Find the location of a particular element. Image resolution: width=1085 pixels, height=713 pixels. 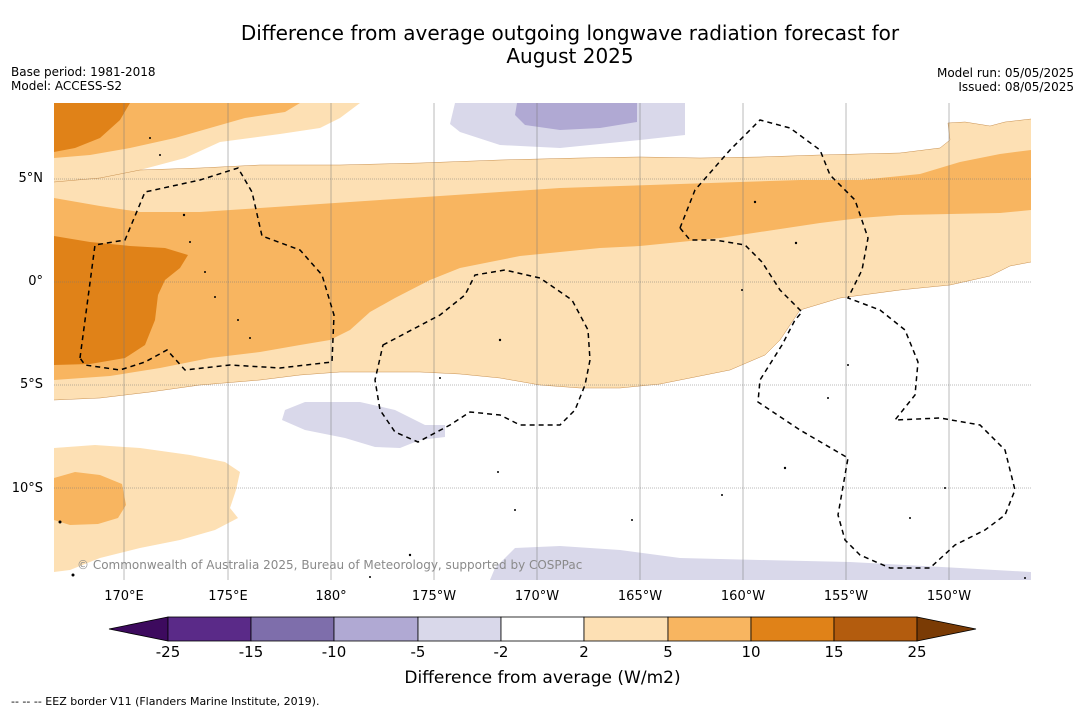

colorbar-tick: 15 is located at coordinates (834, 652).